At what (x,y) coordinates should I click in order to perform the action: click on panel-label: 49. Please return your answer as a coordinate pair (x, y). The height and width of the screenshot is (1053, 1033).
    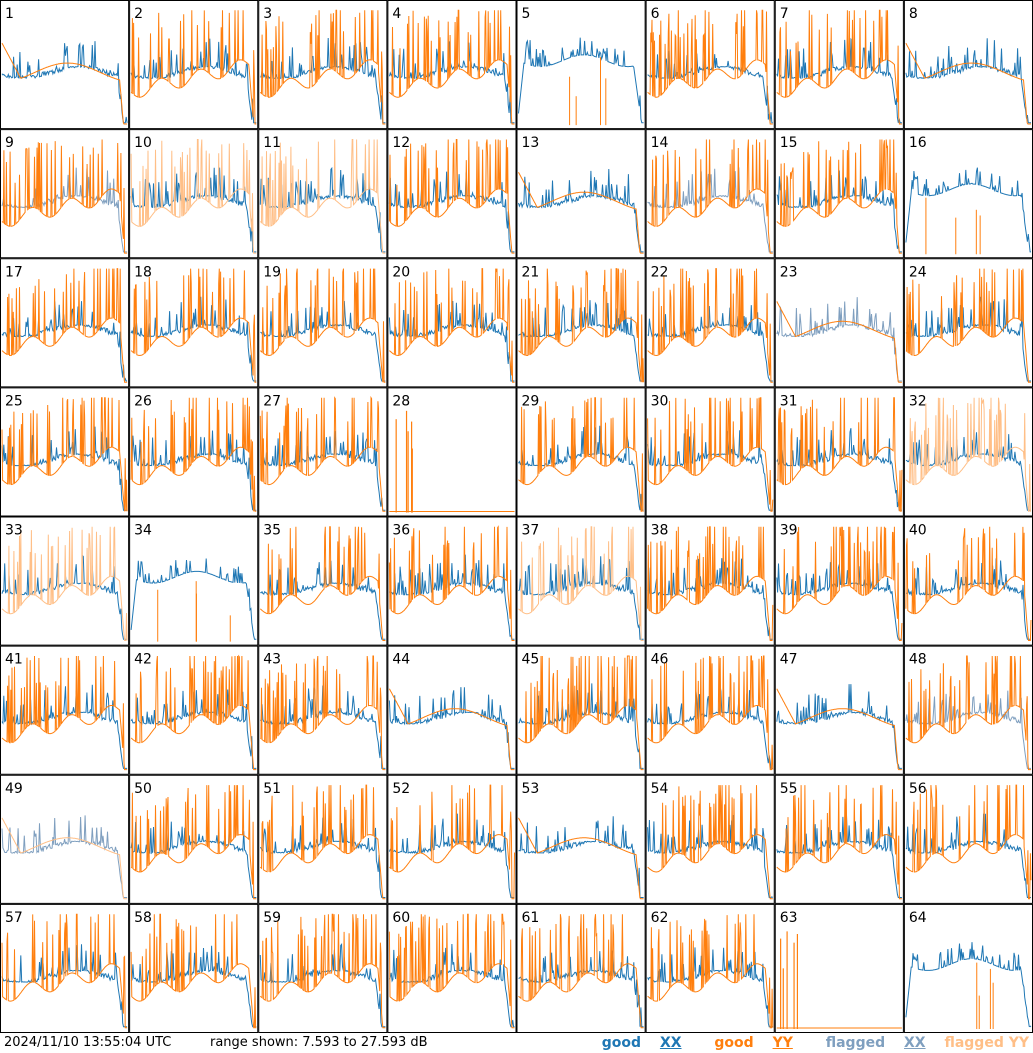
    Looking at the image, I should click on (14, 789).